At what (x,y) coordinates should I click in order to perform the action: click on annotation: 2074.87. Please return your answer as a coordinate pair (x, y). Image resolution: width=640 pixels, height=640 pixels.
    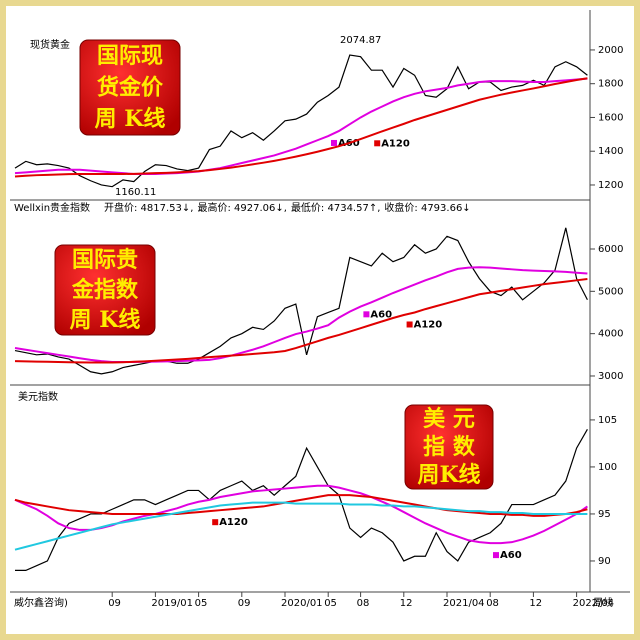
    Looking at the image, I should click on (360, 40).